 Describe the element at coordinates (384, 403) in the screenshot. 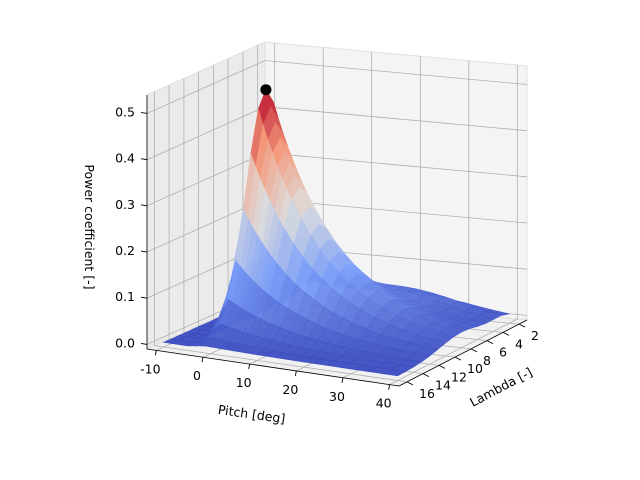

I see `x-tick-label: 40` at that location.